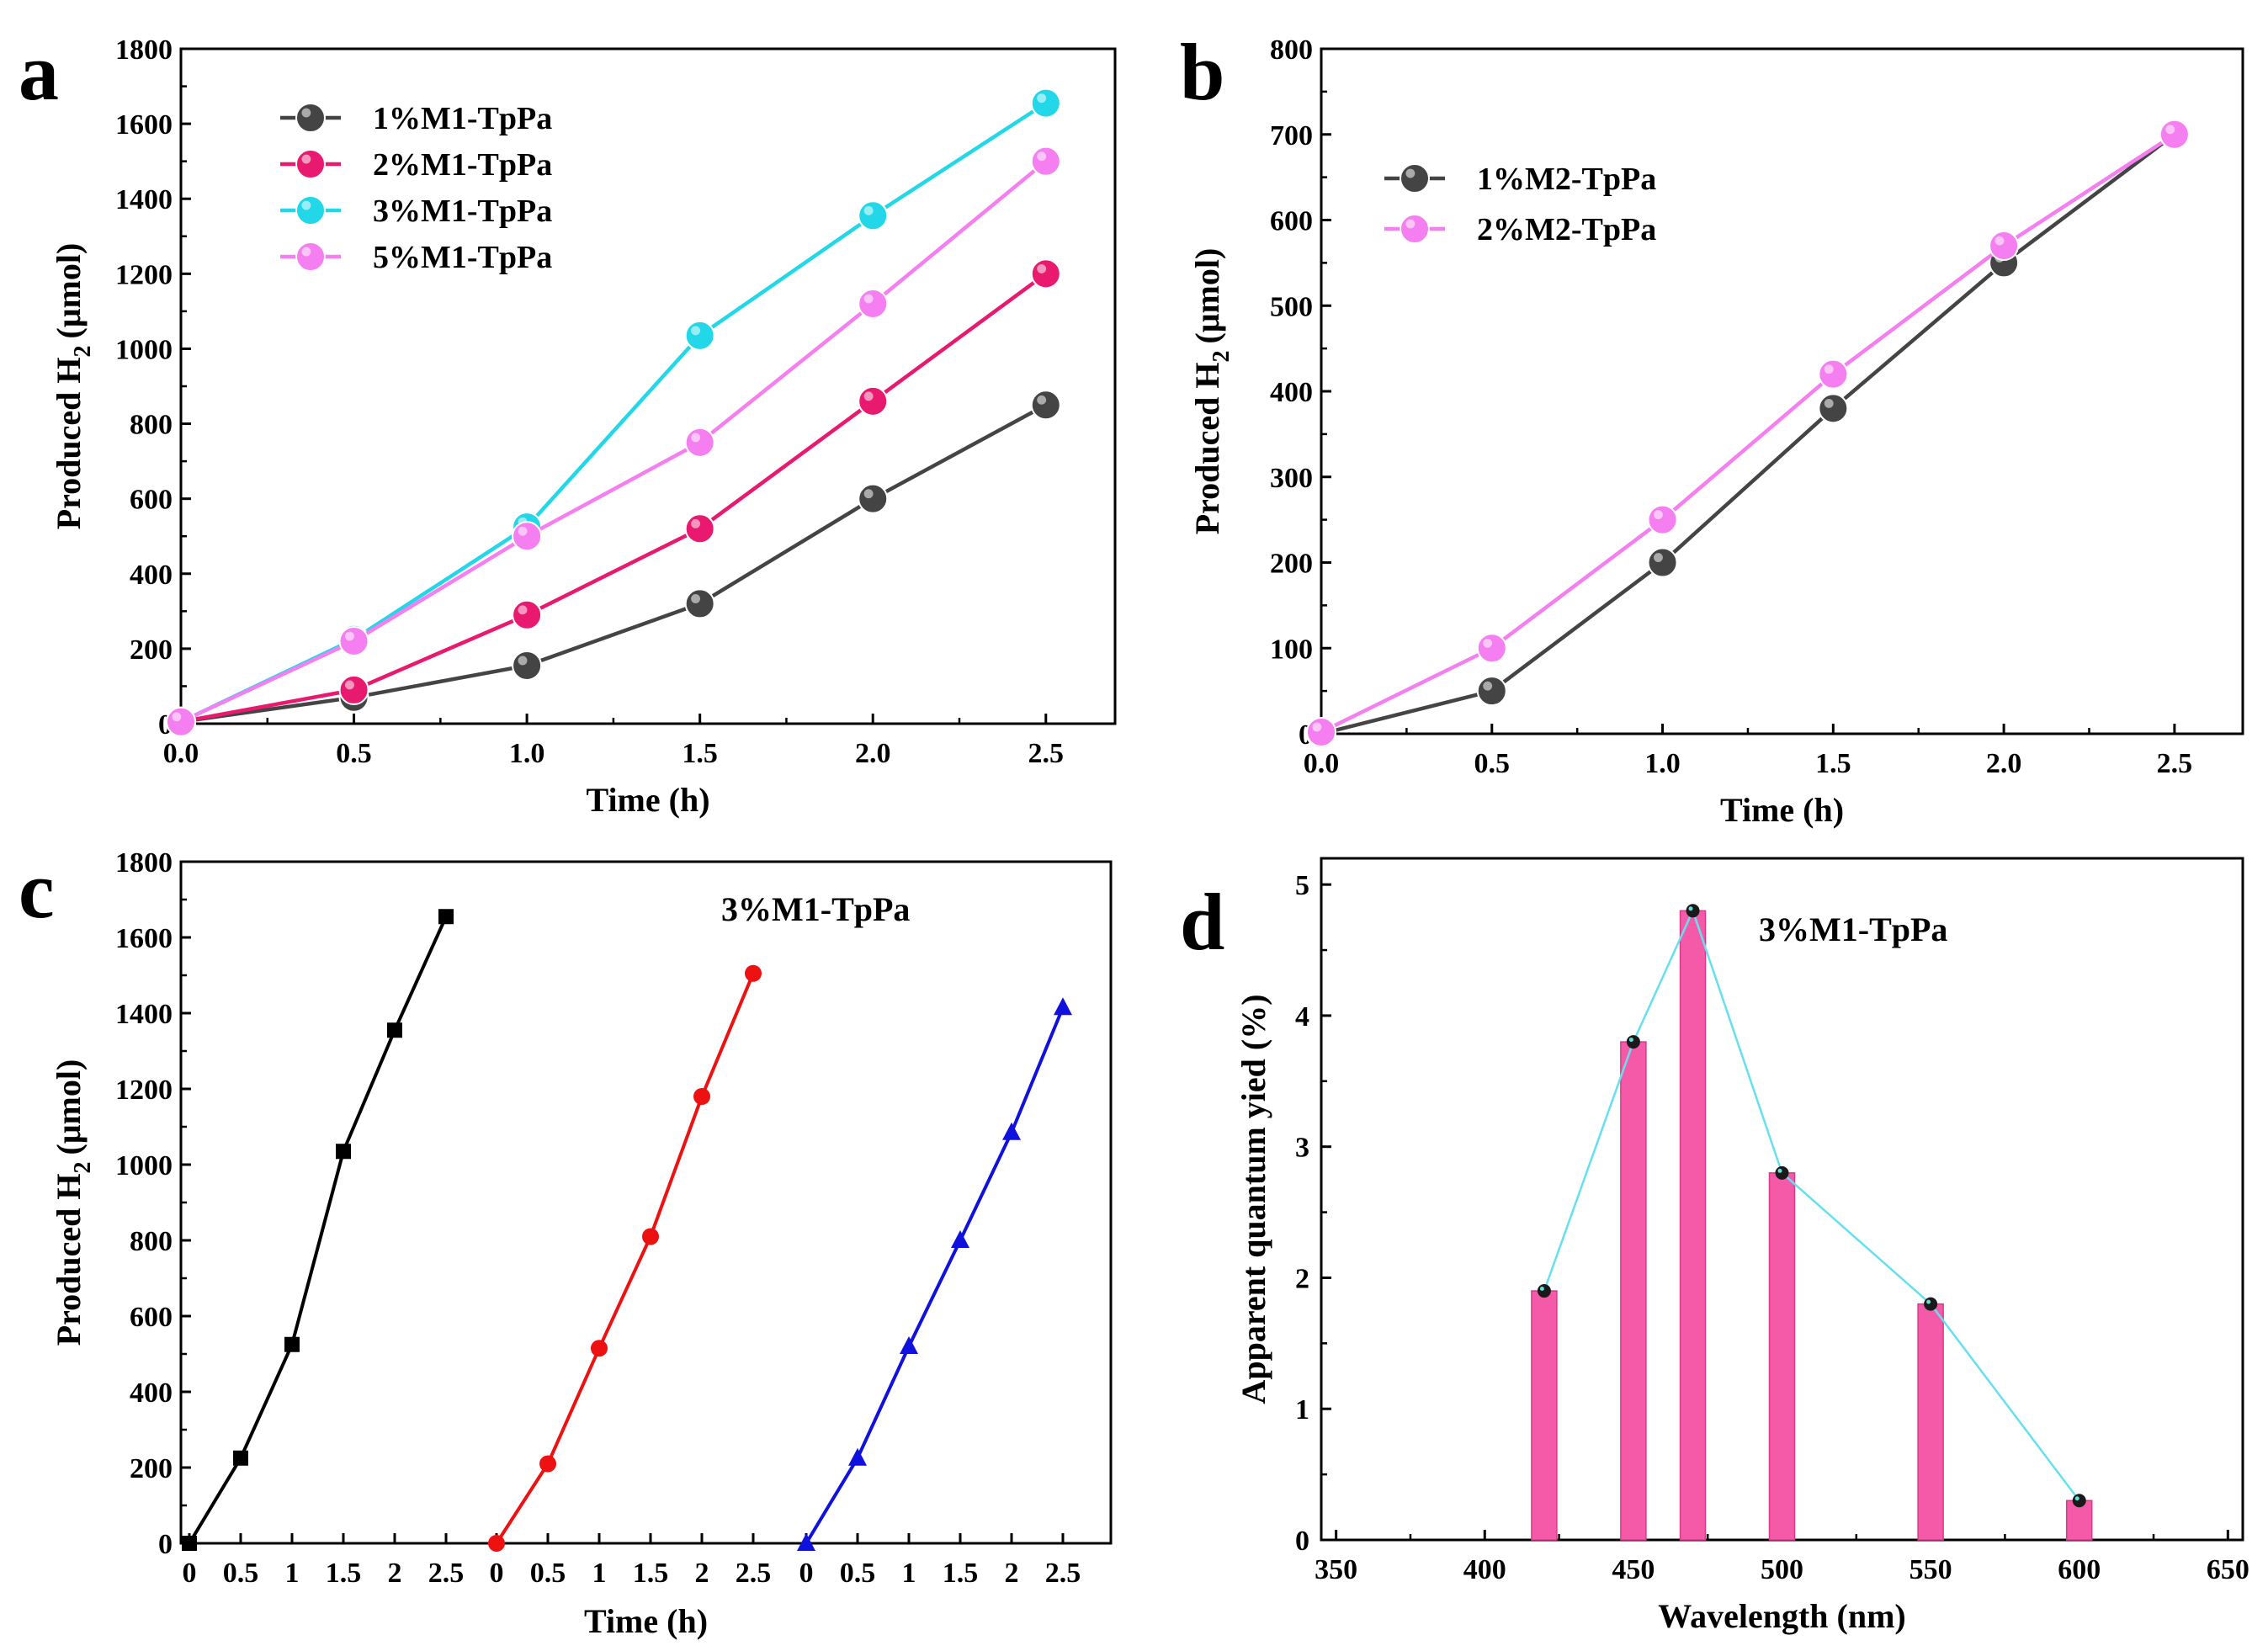 The image size is (2268, 1651). What do you see at coordinates (462, 211) in the screenshot?
I see `panel-a-legend-label-3: 3%M1-TpPa` at bounding box center [462, 211].